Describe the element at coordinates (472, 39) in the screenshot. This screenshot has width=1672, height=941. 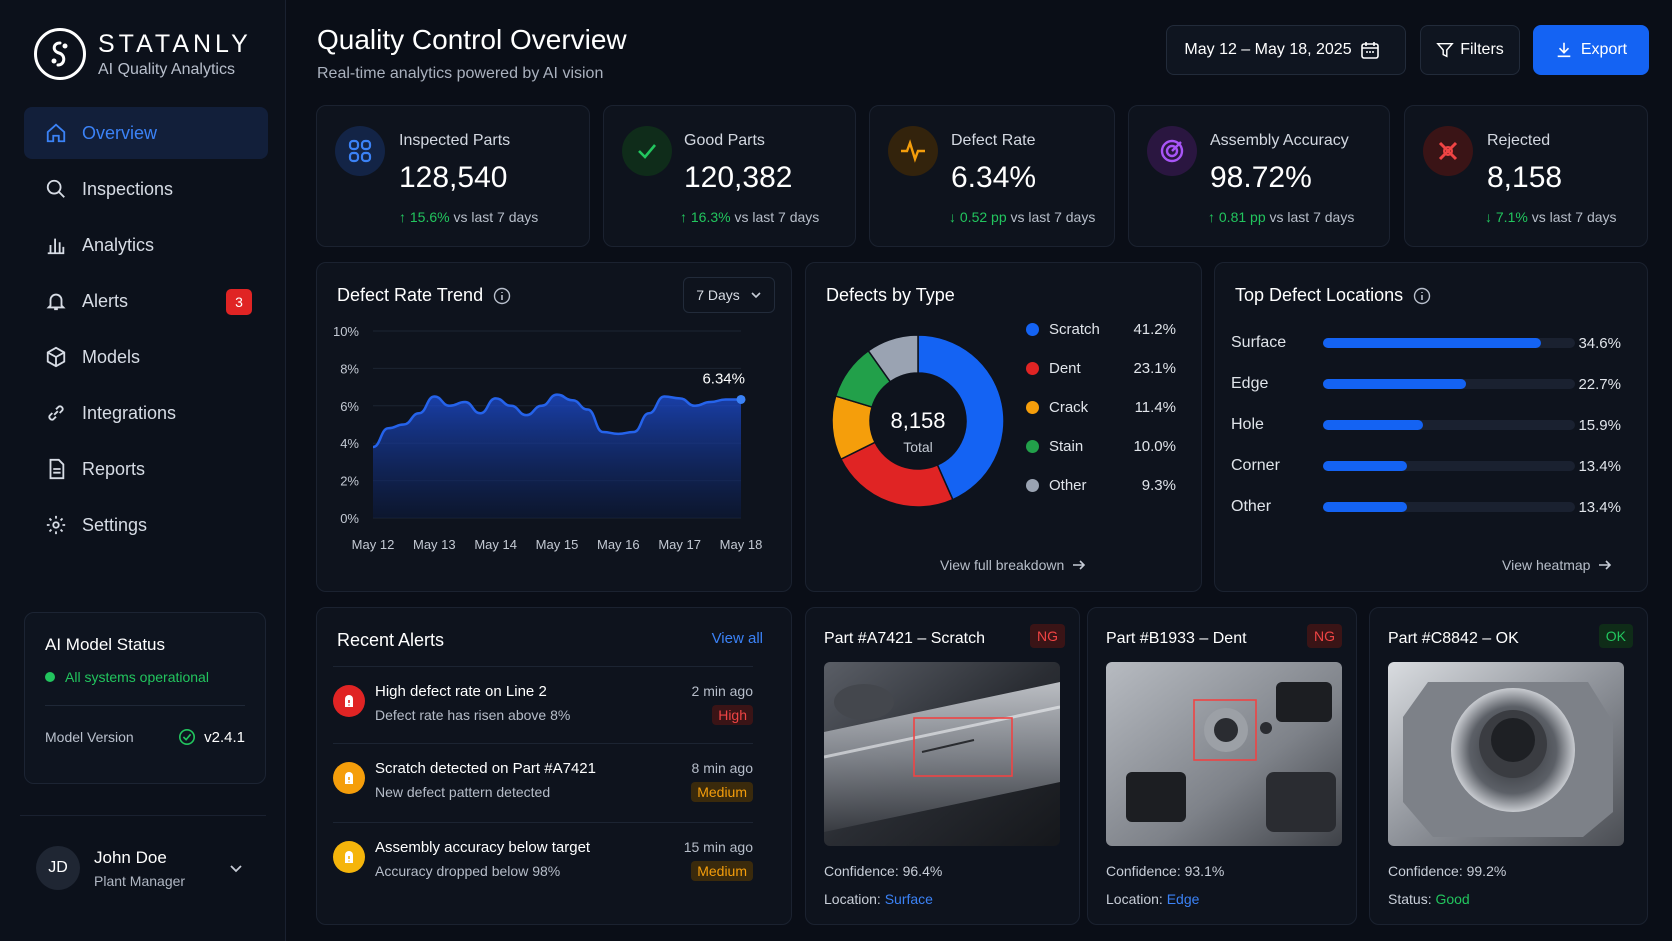
I see `page-title: Quality Control Overview` at that location.